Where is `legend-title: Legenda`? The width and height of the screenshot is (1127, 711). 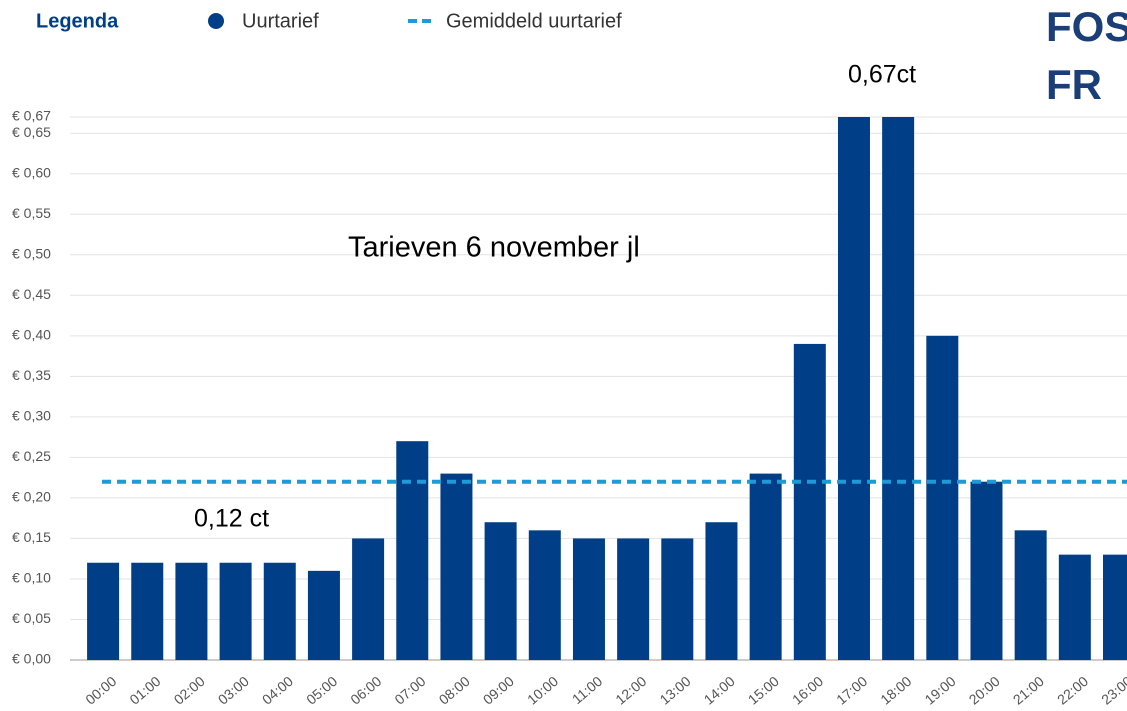
legend-title: Legenda is located at coordinates (77, 21).